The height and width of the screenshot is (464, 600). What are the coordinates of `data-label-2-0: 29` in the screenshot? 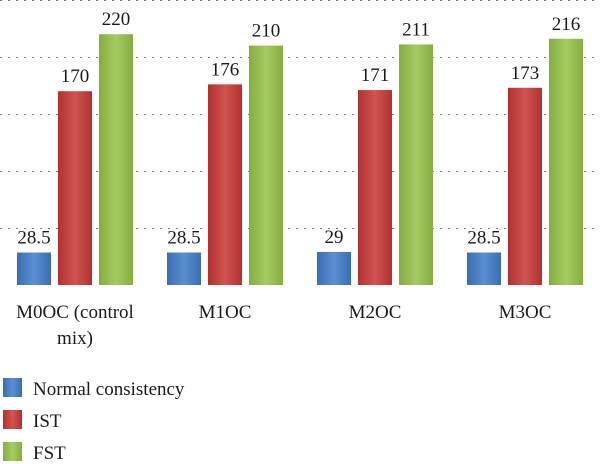 It's located at (334, 237).